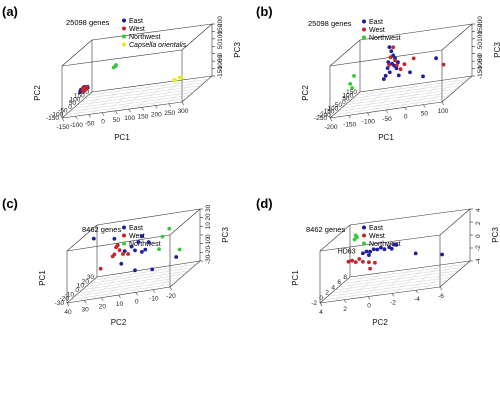 The image size is (500, 404). Describe the element at coordinates (65, 299) in the screenshot. I see `y-tick-label: -20` at that location.